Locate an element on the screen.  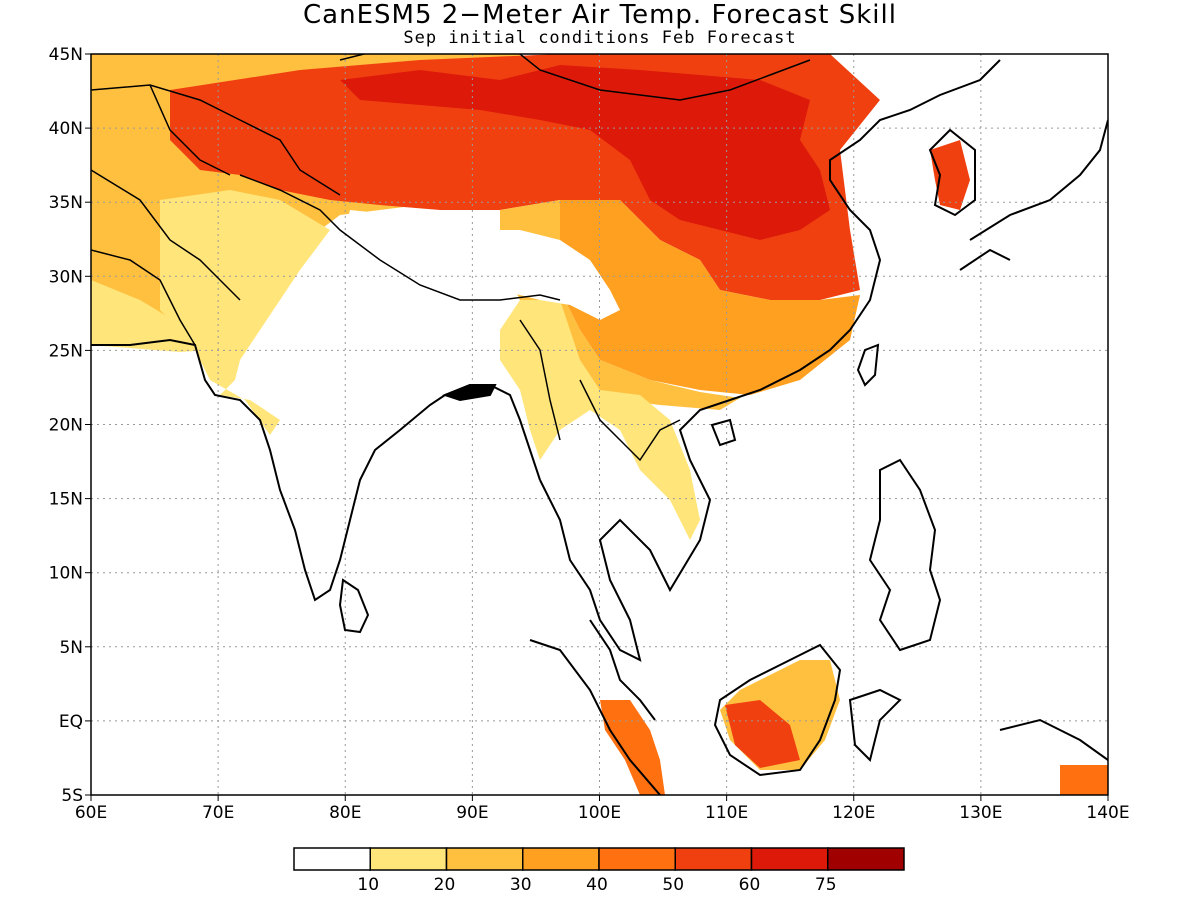
lon-tick-label: 70E is located at coordinates (218, 813).